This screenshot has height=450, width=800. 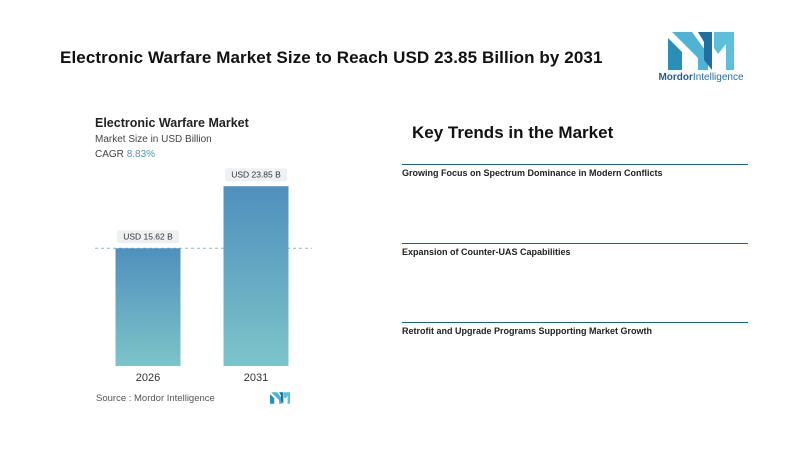 I want to click on value-label: USD 23.85 B, so click(x=256, y=175).